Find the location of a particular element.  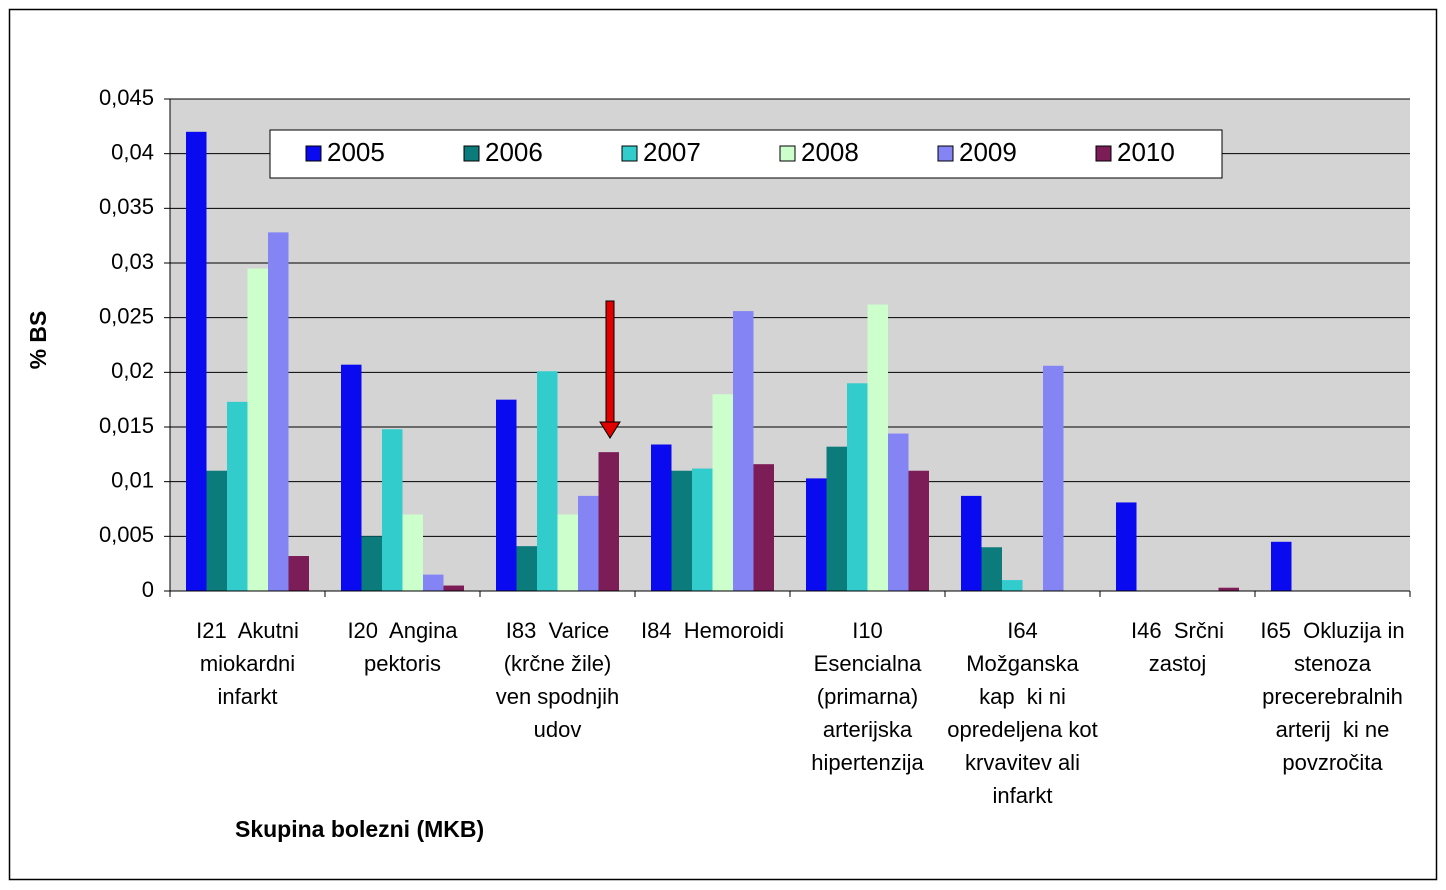

legend-label: 2007 is located at coordinates (672, 152).